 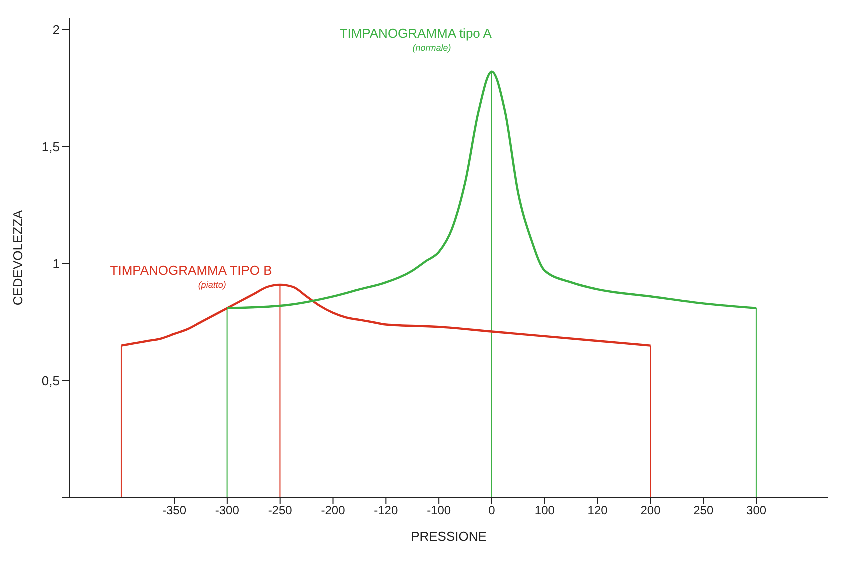 What do you see at coordinates (174, 511) in the screenshot?
I see `x-tick-label: -350` at bounding box center [174, 511].